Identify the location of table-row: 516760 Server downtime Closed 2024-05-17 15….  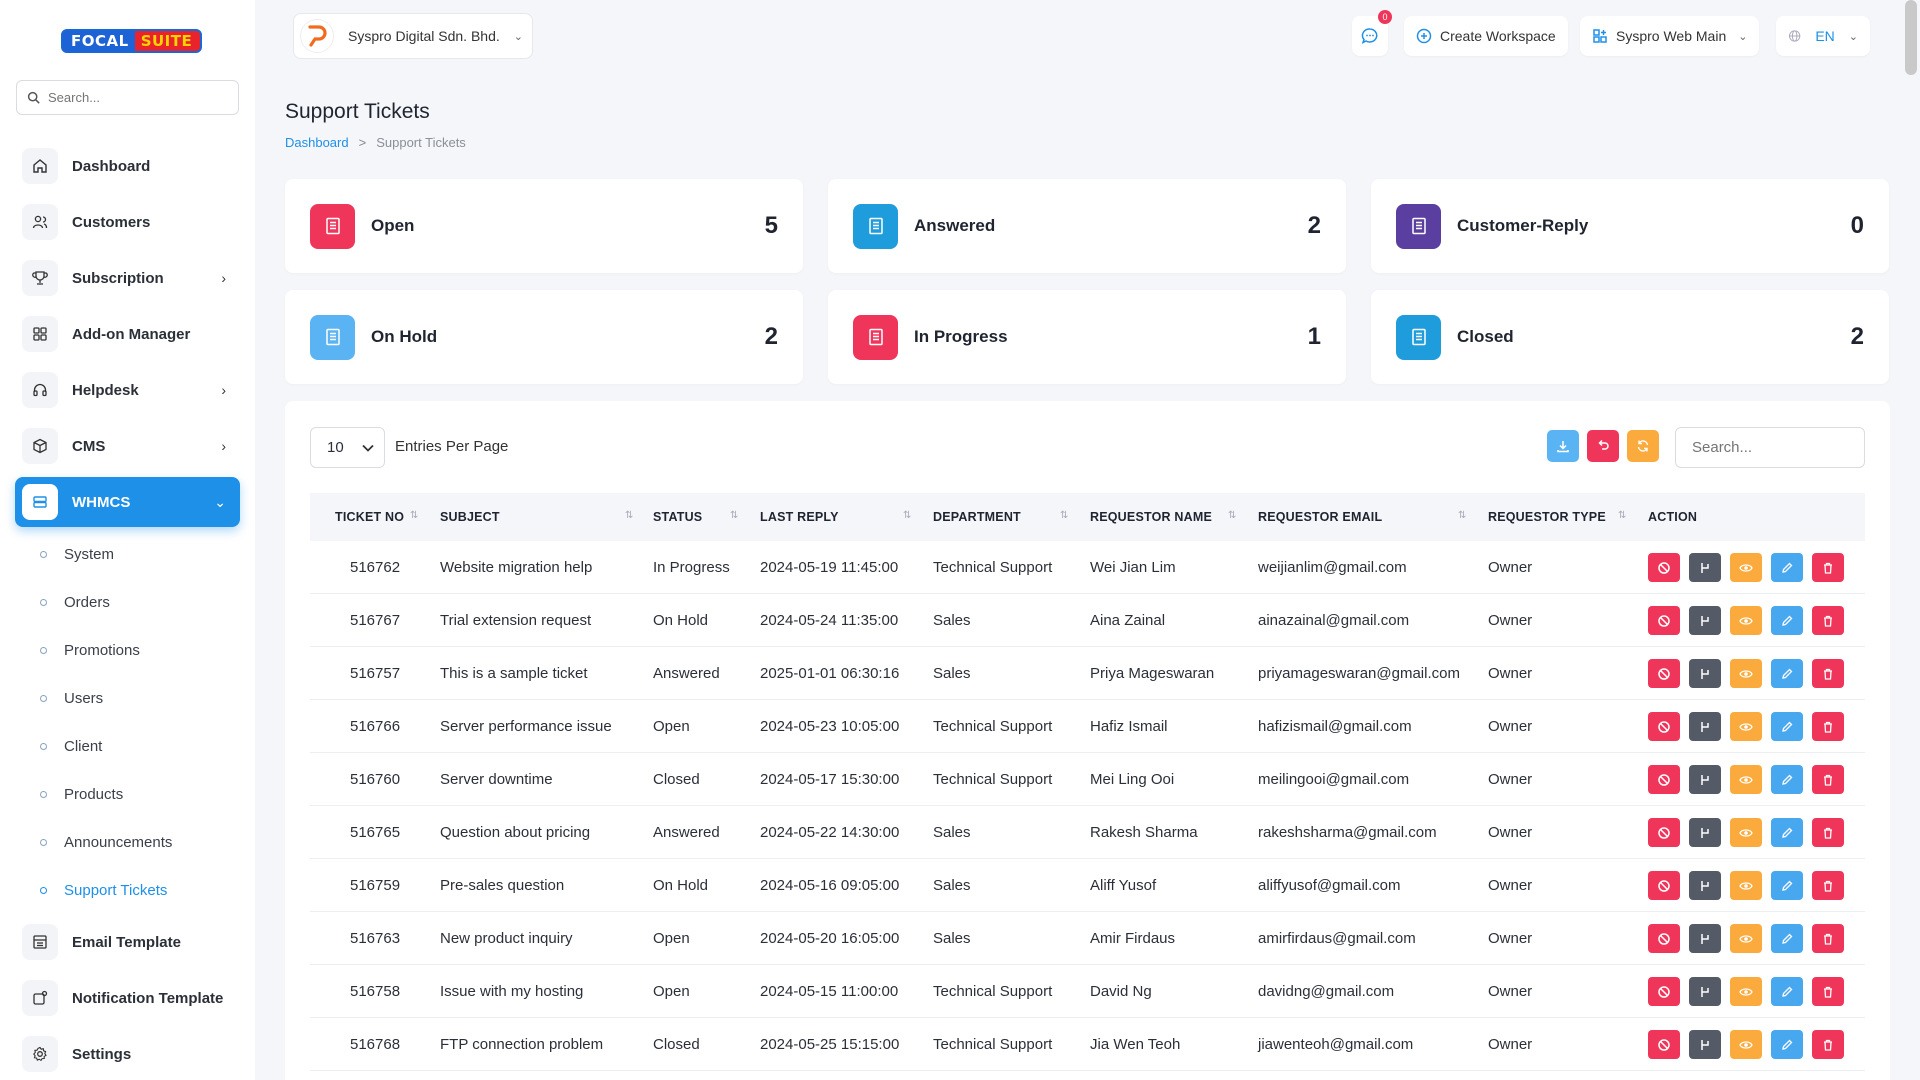
(1087, 779).